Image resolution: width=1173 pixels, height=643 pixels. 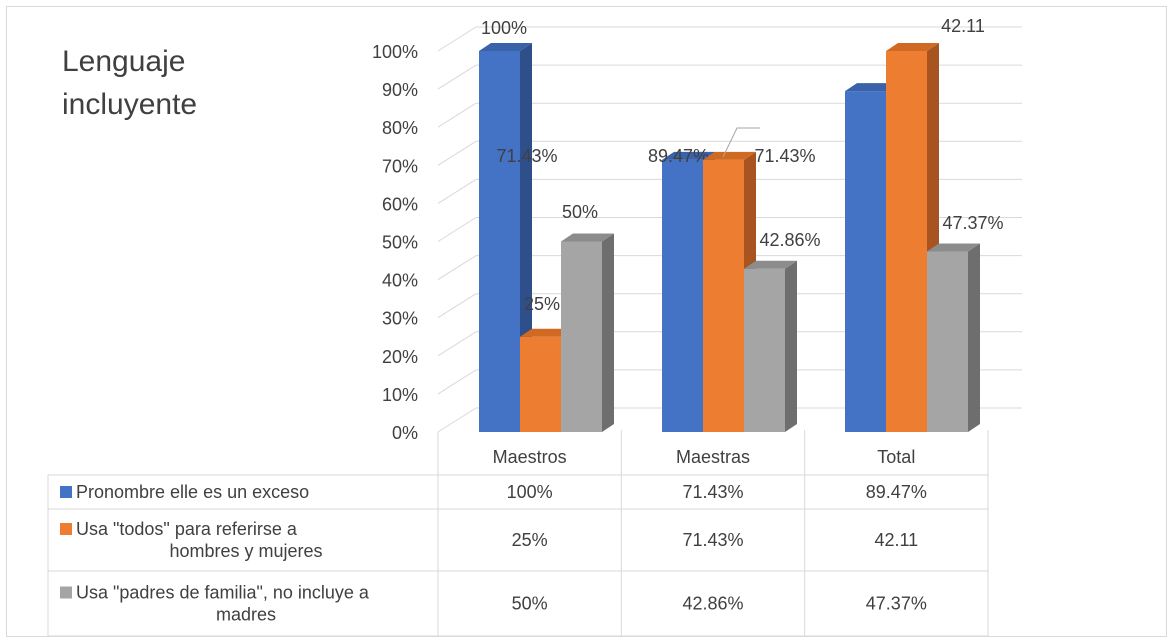 What do you see at coordinates (162, 83) in the screenshot?
I see `chart-title: Lenguaje incluyente` at bounding box center [162, 83].